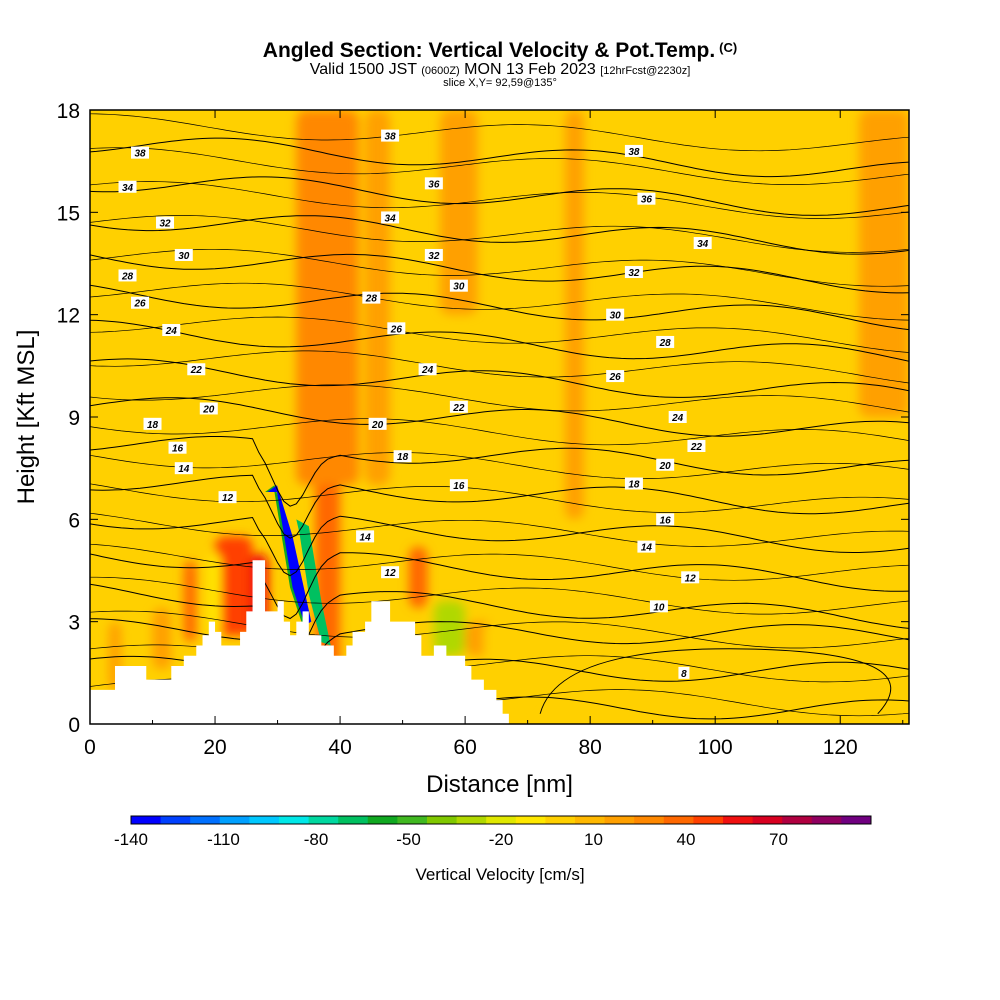 The image size is (1000, 1000). I want to click on x-tick-label: 0, so click(90, 747).